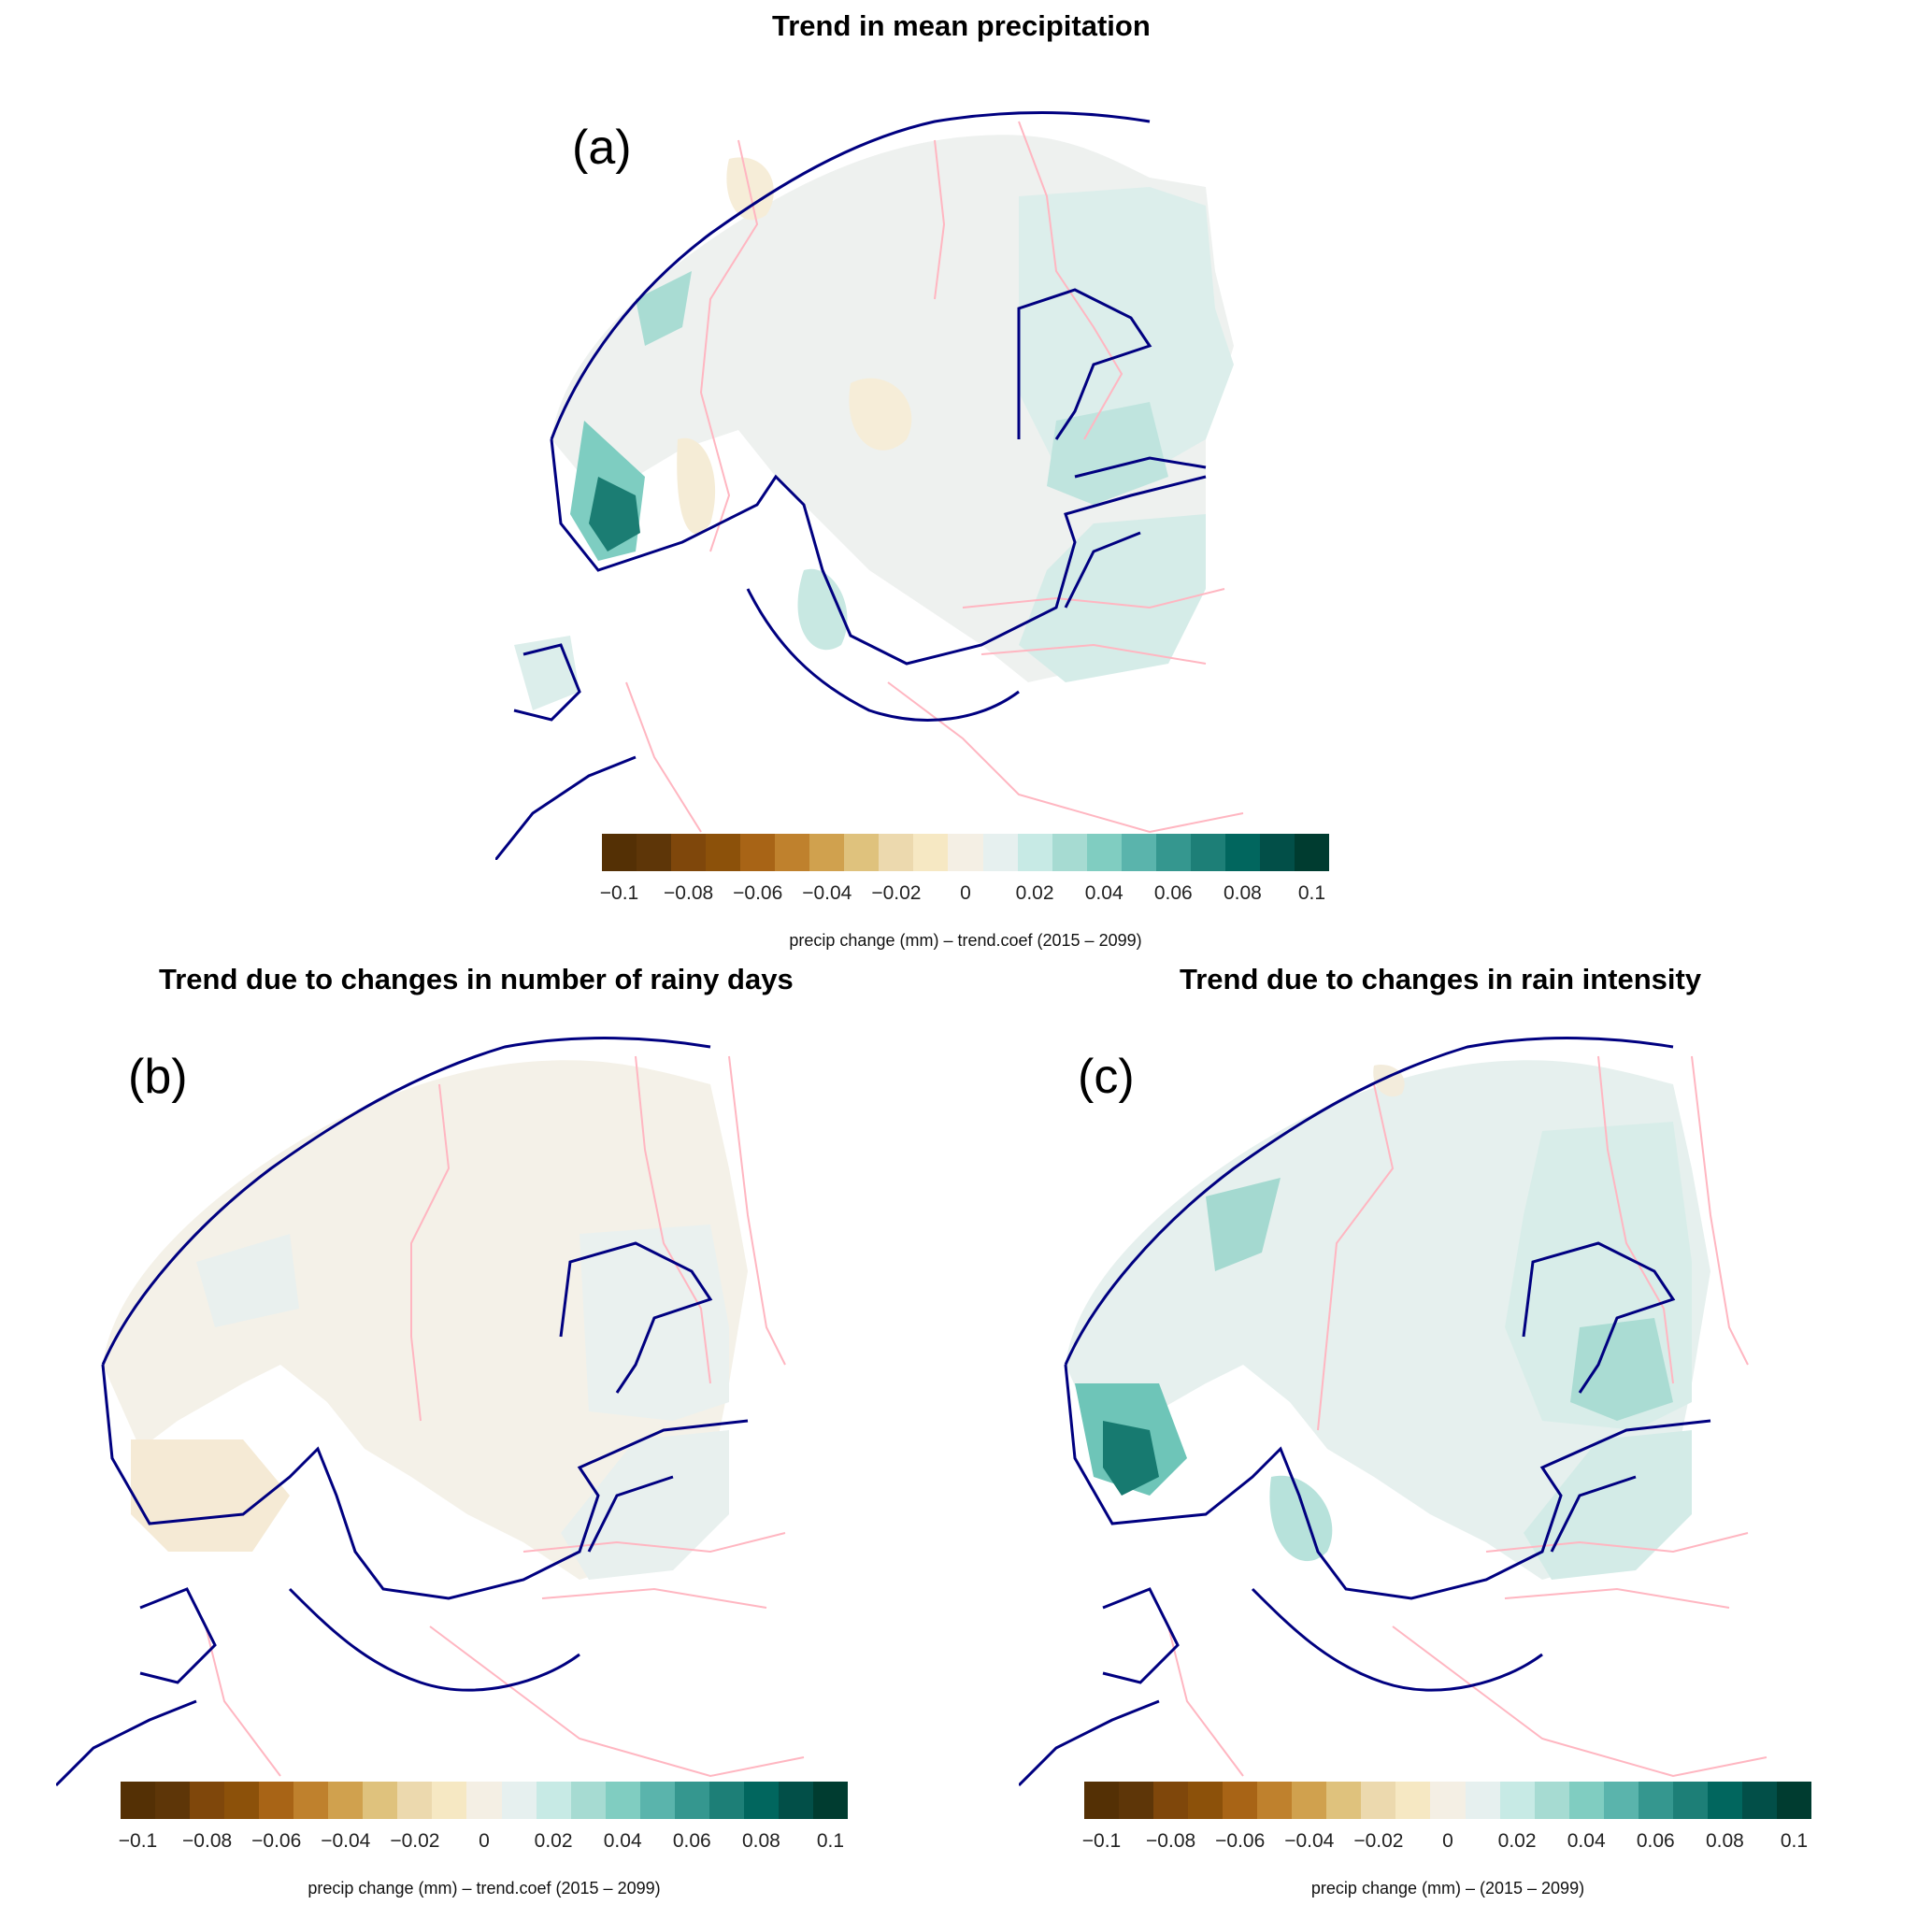 The height and width of the screenshot is (1919, 1932). Describe the element at coordinates (425, 1320) in the screenshot. I see `precip-field-b` at that location.